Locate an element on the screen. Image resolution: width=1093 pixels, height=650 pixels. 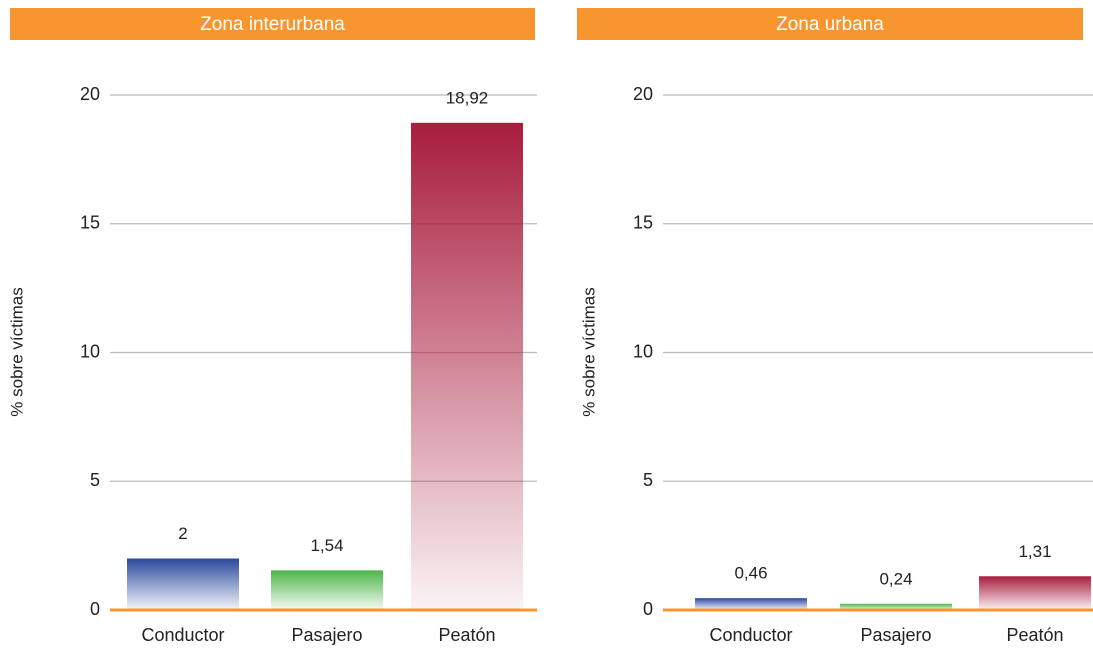
data-label: 1,31 is located at coordinates (1034, 551).